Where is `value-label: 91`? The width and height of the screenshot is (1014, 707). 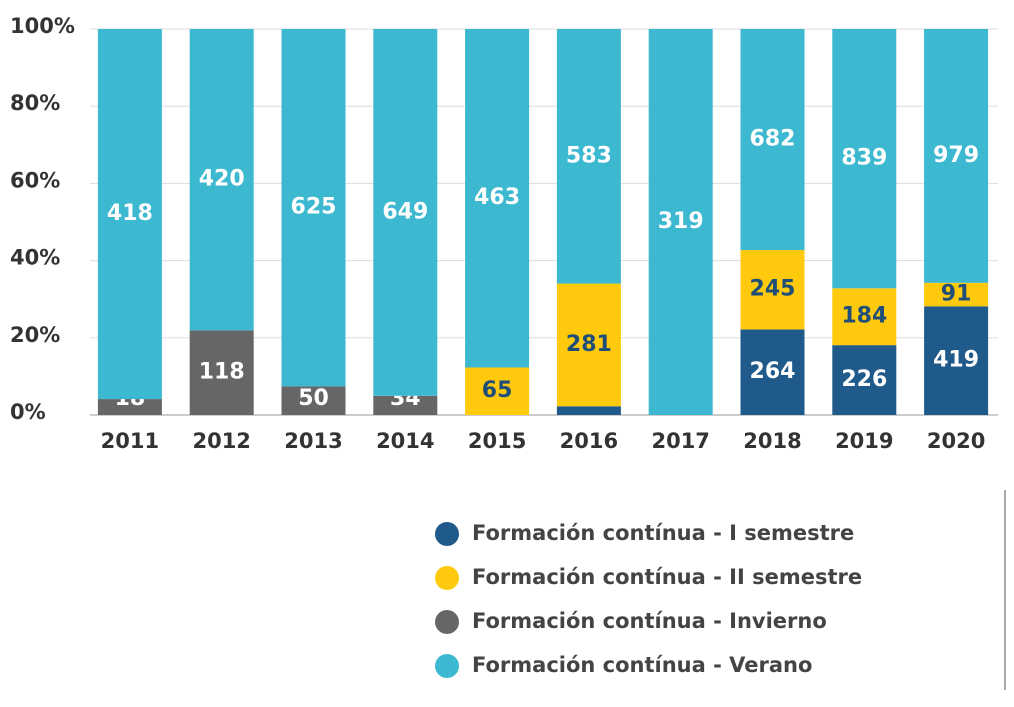 value-label: 91 is located at coordinates (956, 294).